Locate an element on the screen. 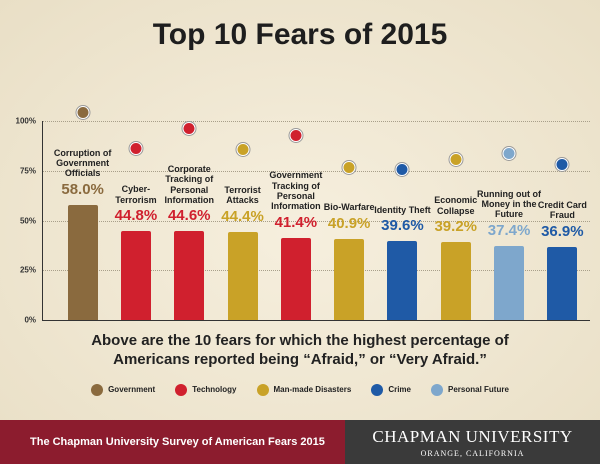 The height and width of the screenshot is (464, 600). chart-title: Top 10 Fears of 2015 is located at coordinates (300, 34).